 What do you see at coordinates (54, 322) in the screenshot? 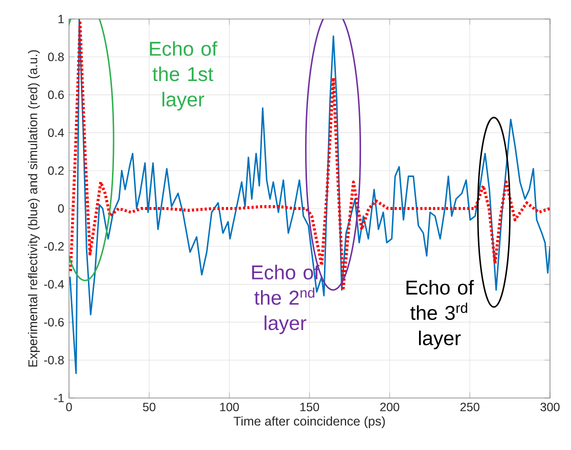
I see `y-tick-label: -0.6` at bounding box center [54, 322].